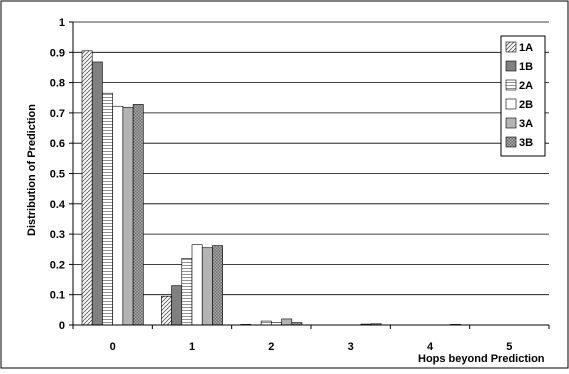  I want to click on legend-label-1A: 1A, so click(526, 48).